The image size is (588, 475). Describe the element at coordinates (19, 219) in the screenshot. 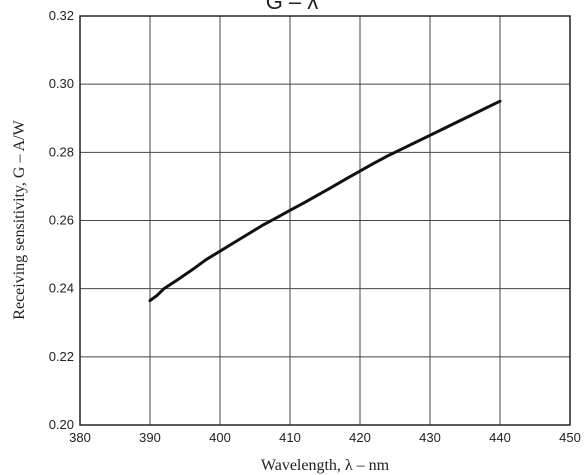

I see `y-axis-label: Receiving sensitivity, G – A/W` at that location.